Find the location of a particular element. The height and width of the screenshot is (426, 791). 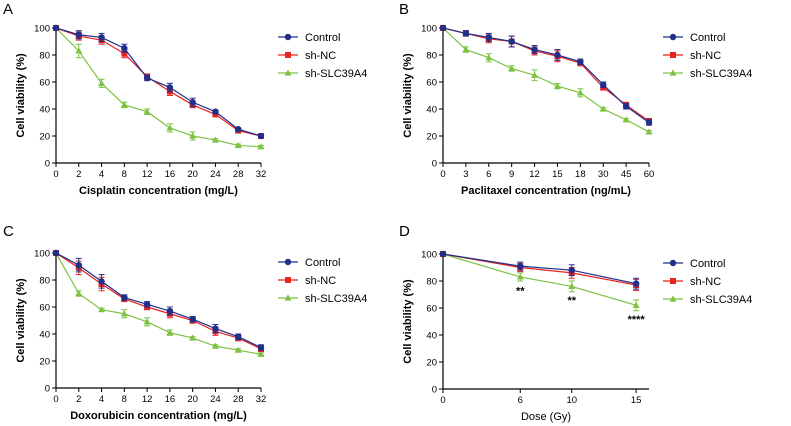

x-tick-label: 30 is located at coordinates (603, 174).